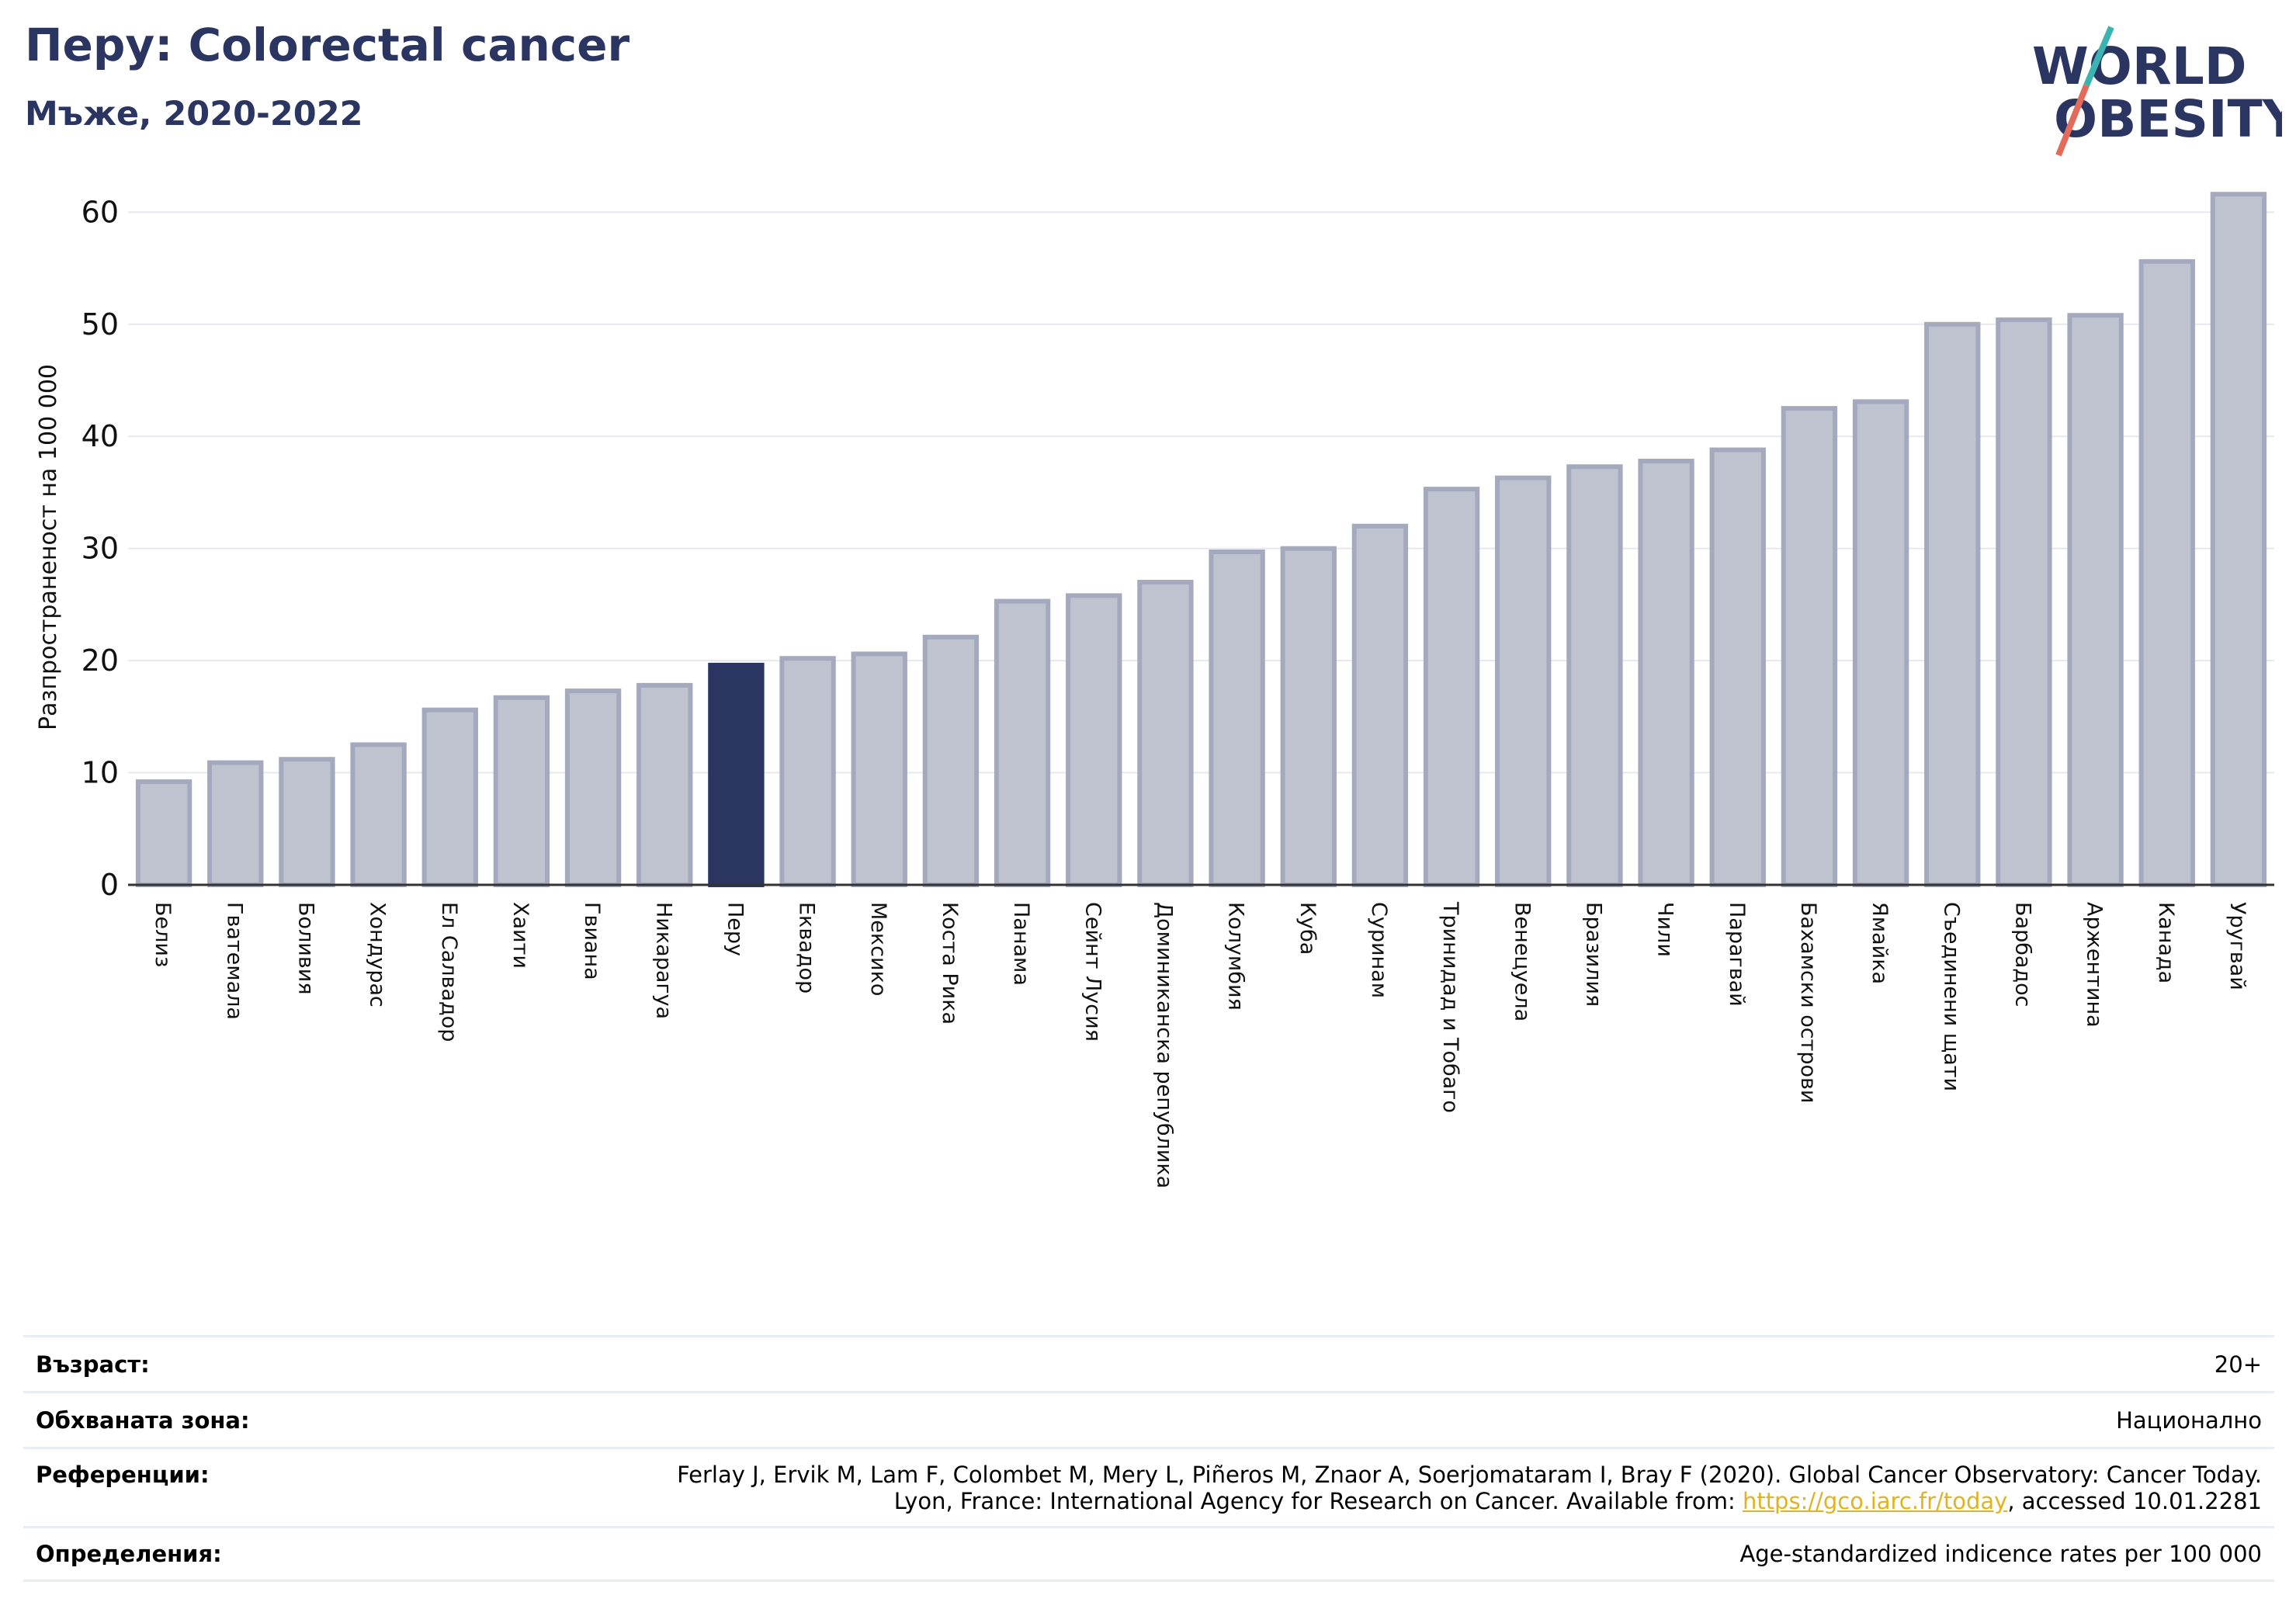  I want to click on x-tick-label: Суринам, so click(1379, 950).